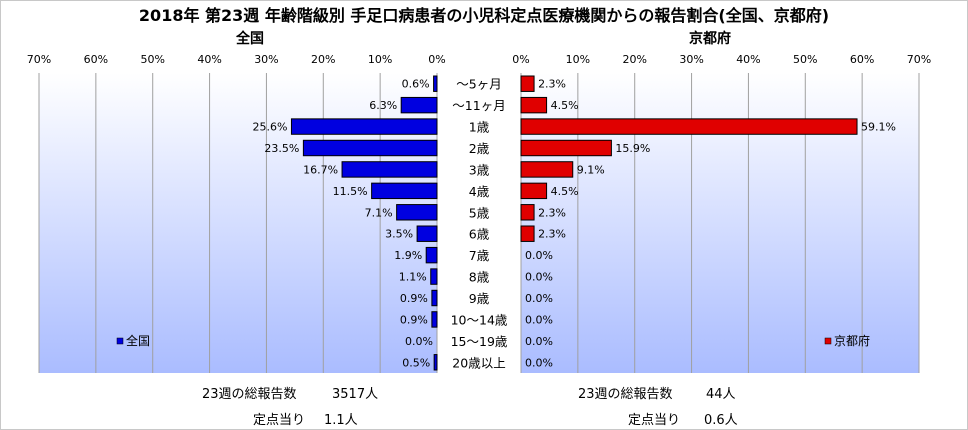 The image size is (968, 430). I want to click on kyoto-total-value: 44人, so click(721, 394).